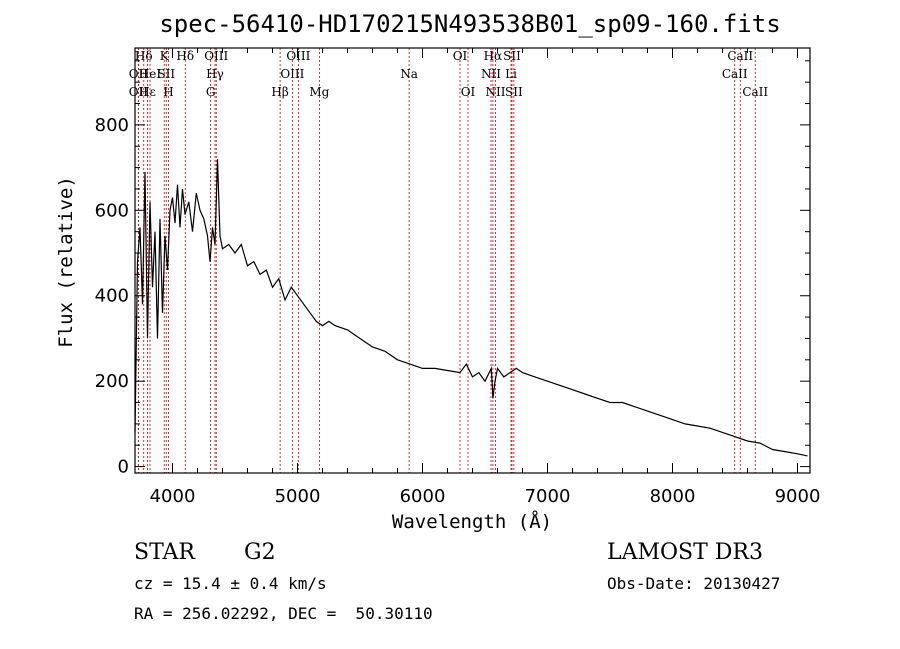 Image resolution: width=900 pixels, height=649 pixels. What do you see at coordinates (112, 381) in the screenshot?
I see `y-tick-label: 200` at bounding box center [112, 381].